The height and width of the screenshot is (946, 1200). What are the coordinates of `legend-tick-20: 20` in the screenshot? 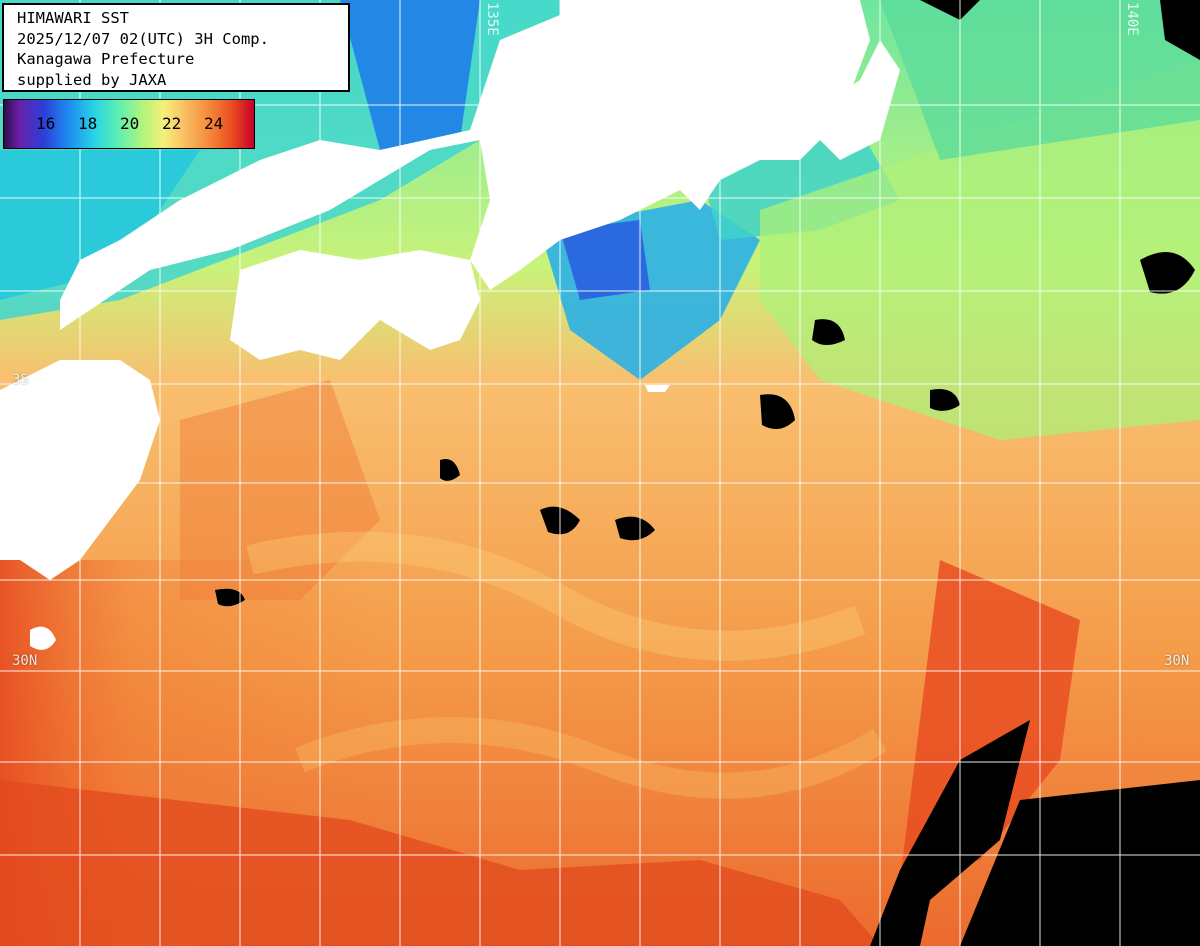 It's located at (130, 123).